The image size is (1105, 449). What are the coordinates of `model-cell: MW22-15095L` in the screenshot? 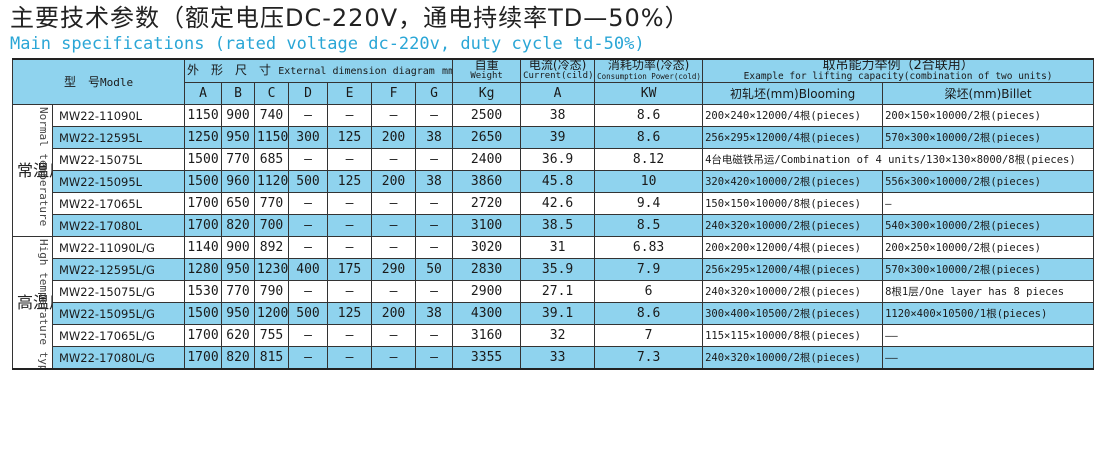 It's located at (118, 181).